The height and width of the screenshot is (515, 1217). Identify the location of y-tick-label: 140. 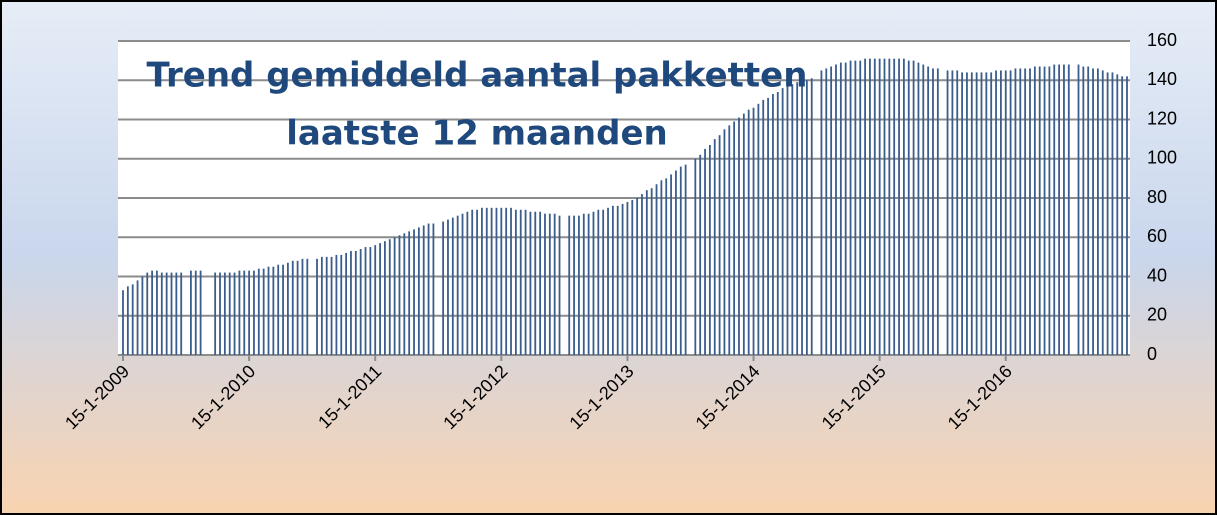
(1162, 79).